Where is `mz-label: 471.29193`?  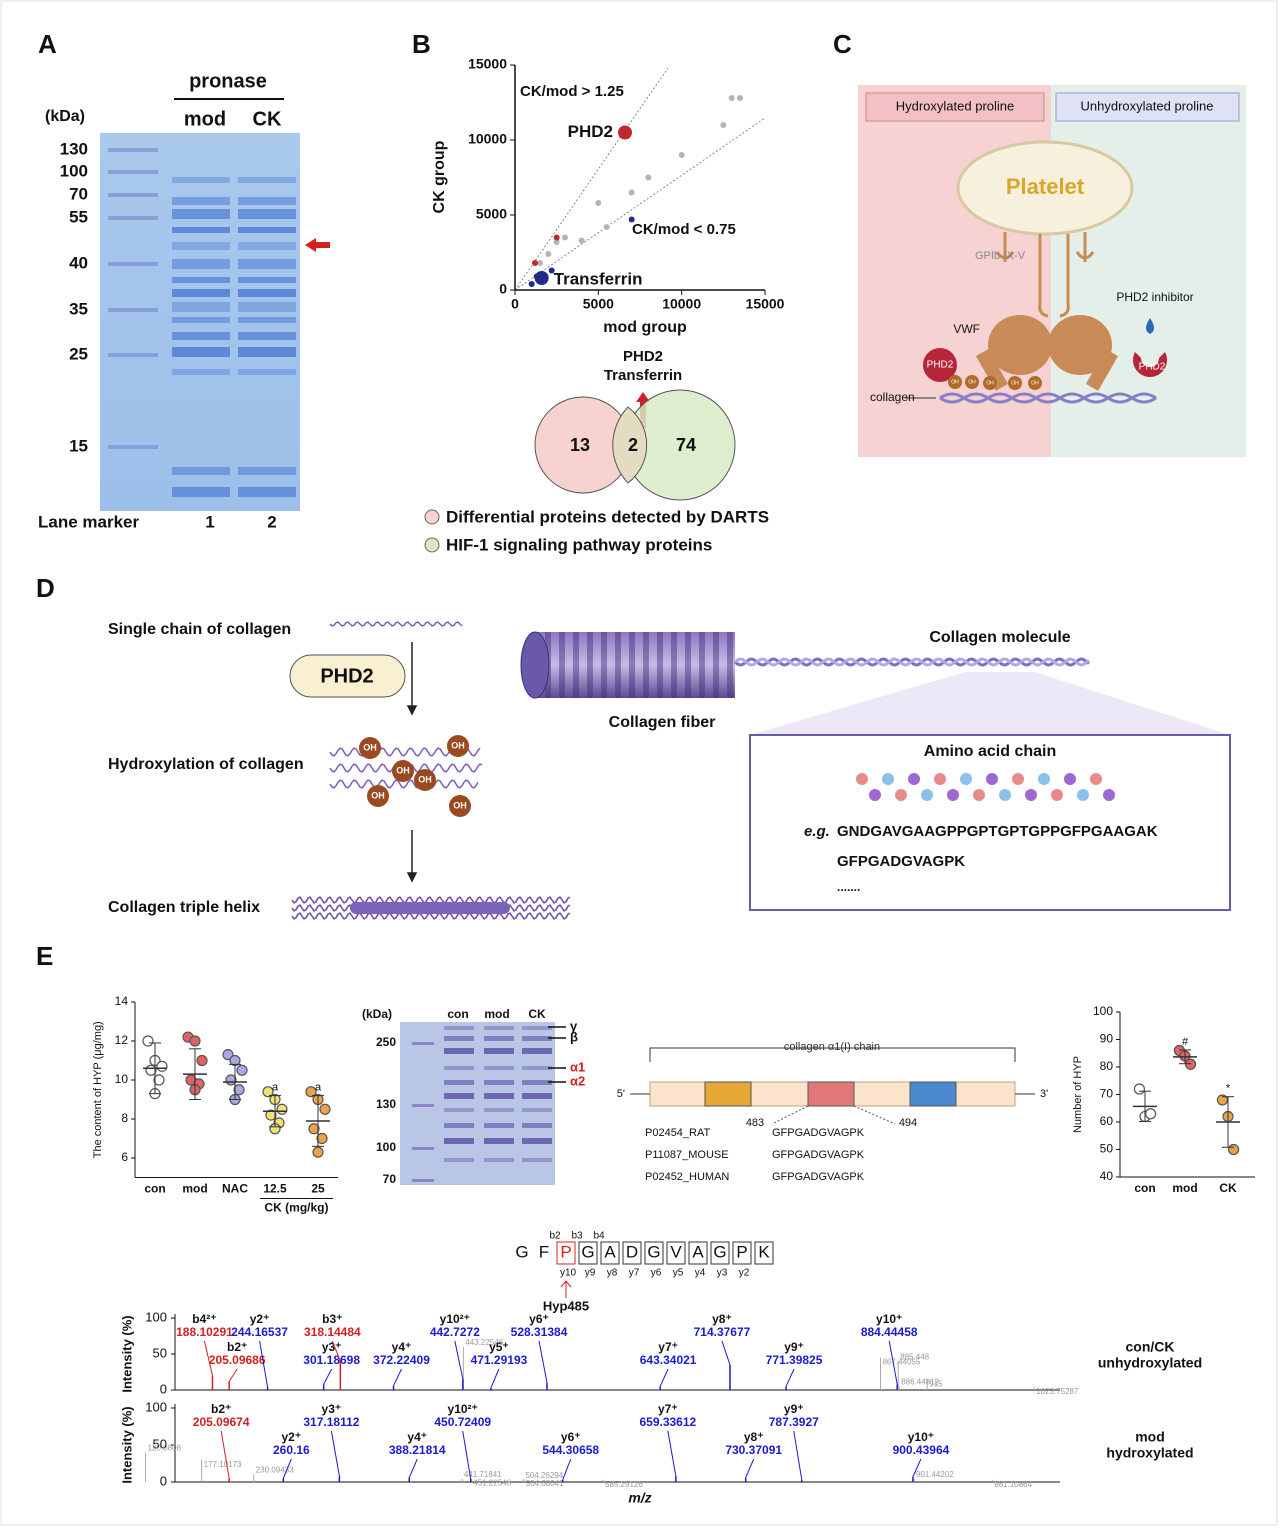 mz-label: 471.29193 is located at coordinates (499, 1360).